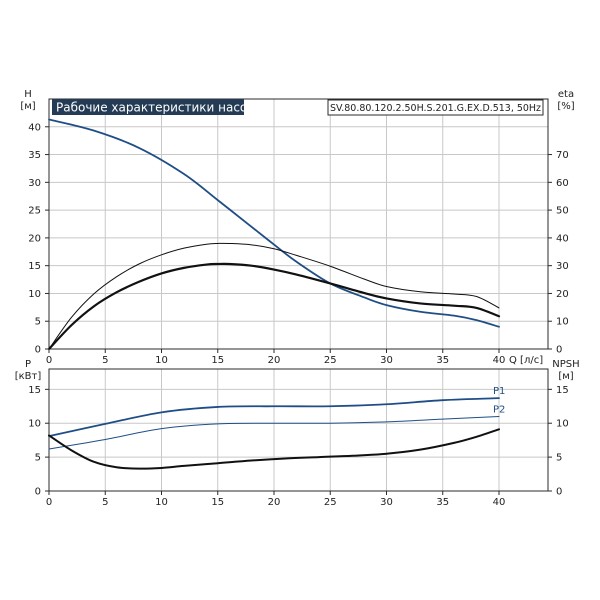  What do you see at coordinates (499, 409) in the screenshot?
I see `series-label-p2: P2` at bounding box center [499, 409].